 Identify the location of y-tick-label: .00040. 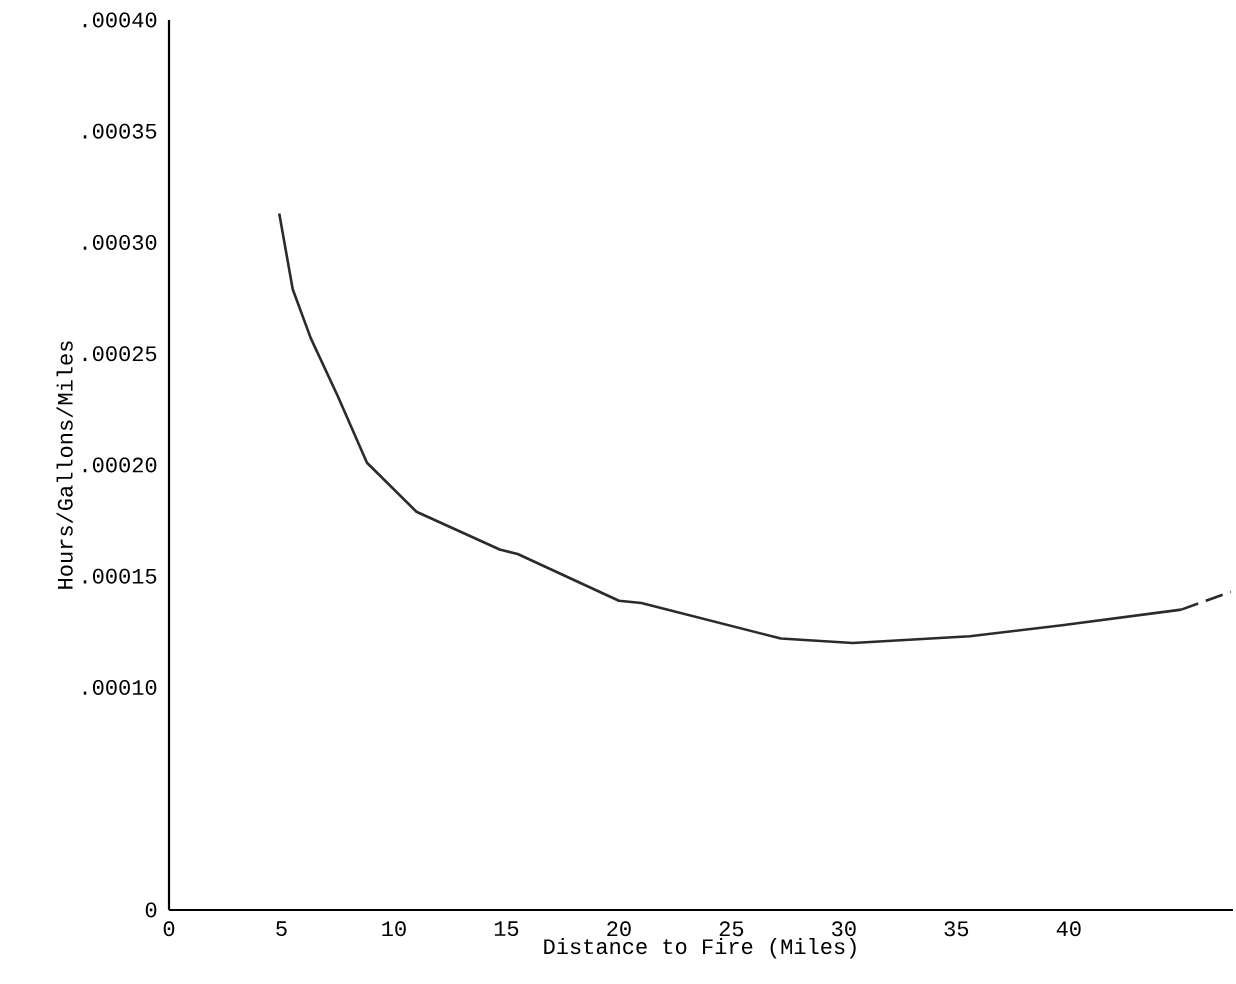
(120, 20).